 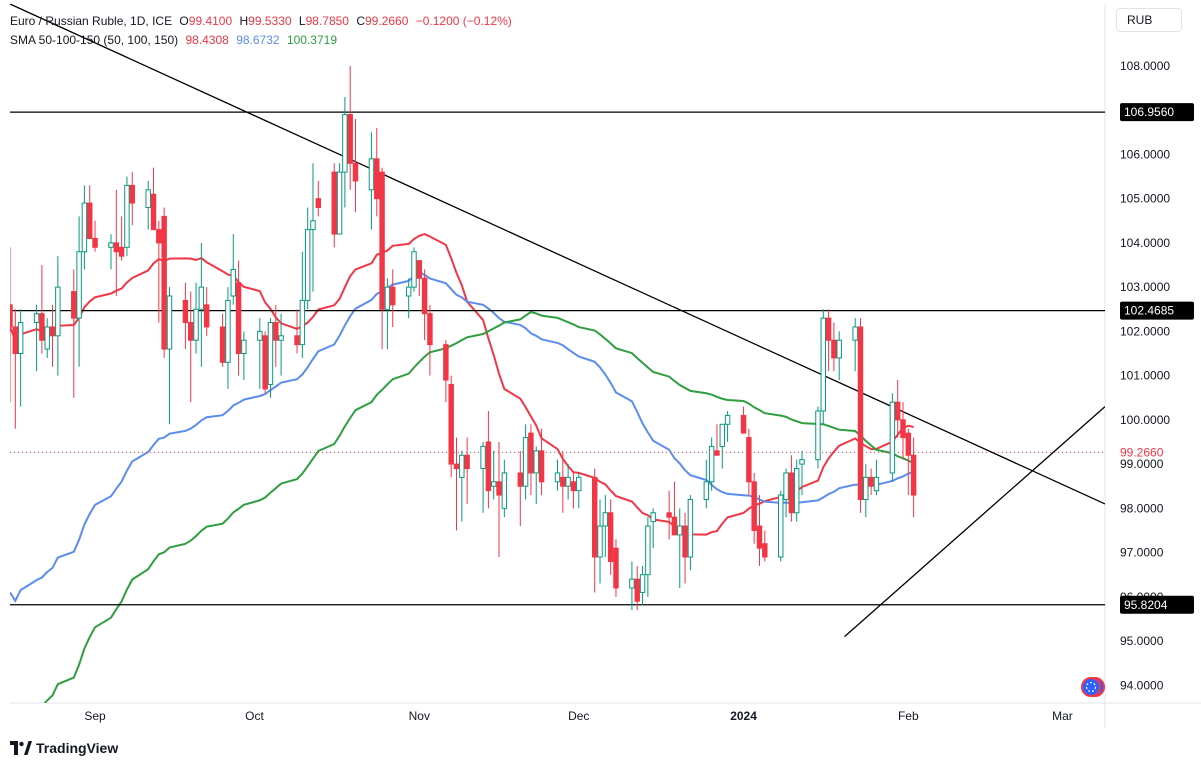 I want to click on high-number: 99.5330, so click(x=270, y=21).